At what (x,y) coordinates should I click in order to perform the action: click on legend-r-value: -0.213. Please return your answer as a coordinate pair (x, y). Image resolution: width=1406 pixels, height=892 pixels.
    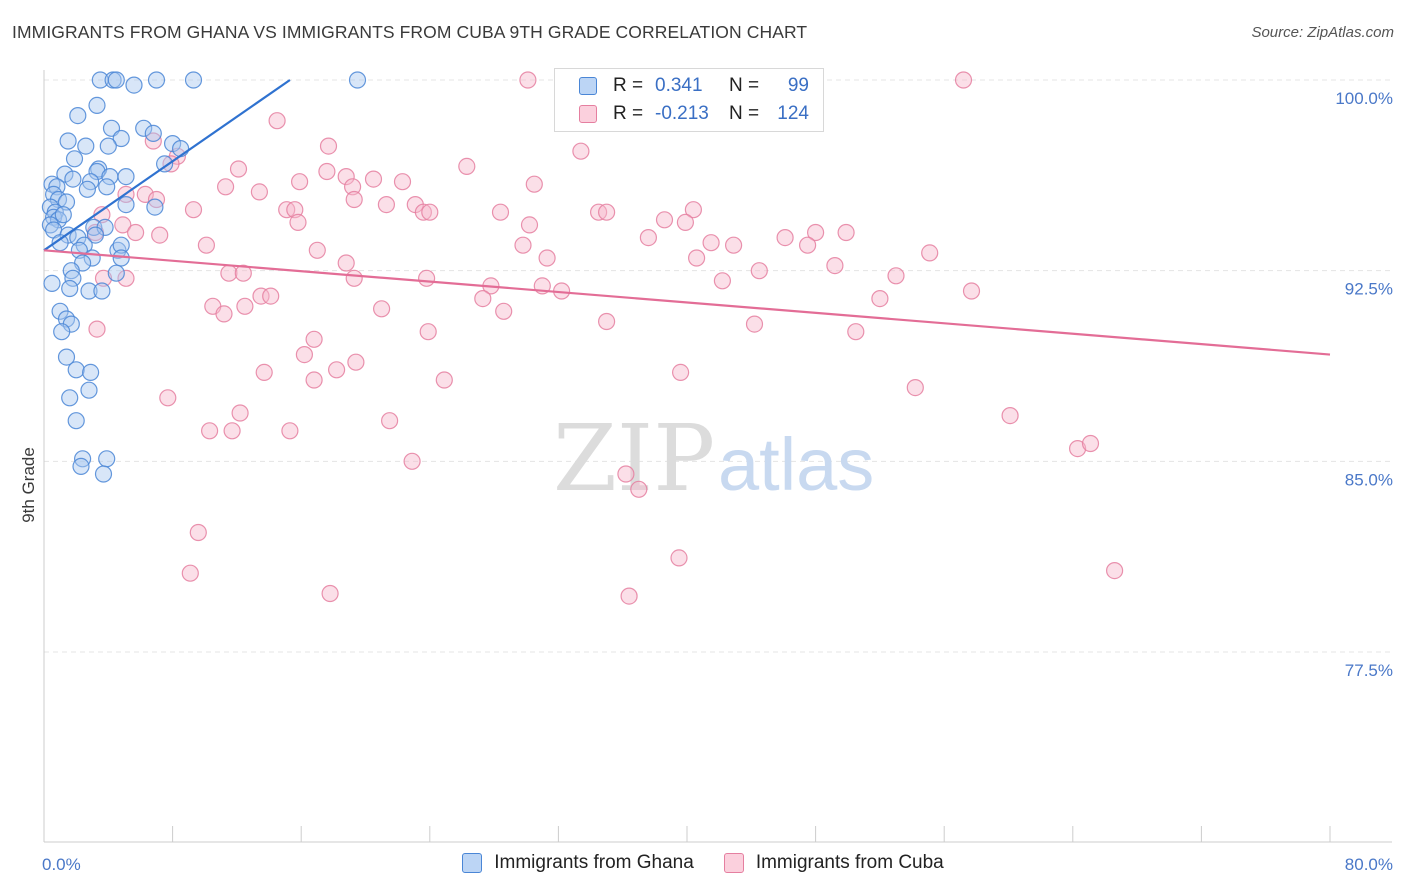
    Looking at the image, I should click on (682, 113).